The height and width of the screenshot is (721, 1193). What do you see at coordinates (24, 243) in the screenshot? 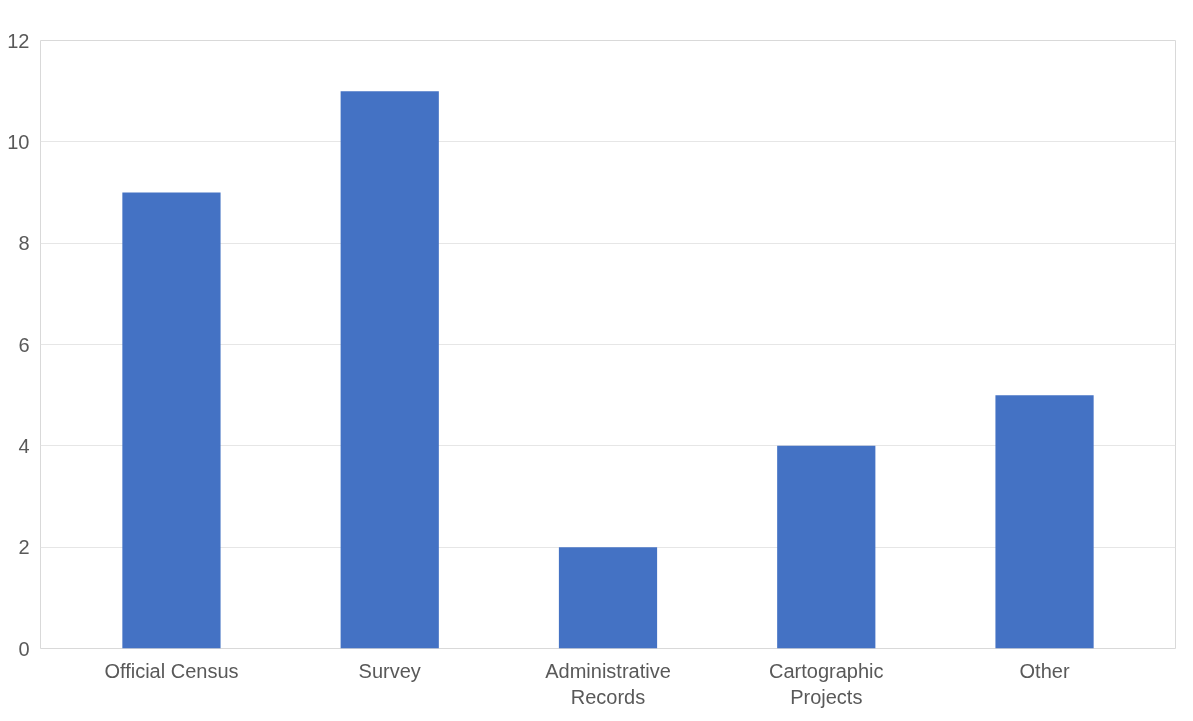
I see `y-tick-label: 8` at bounding box center [24, 243].